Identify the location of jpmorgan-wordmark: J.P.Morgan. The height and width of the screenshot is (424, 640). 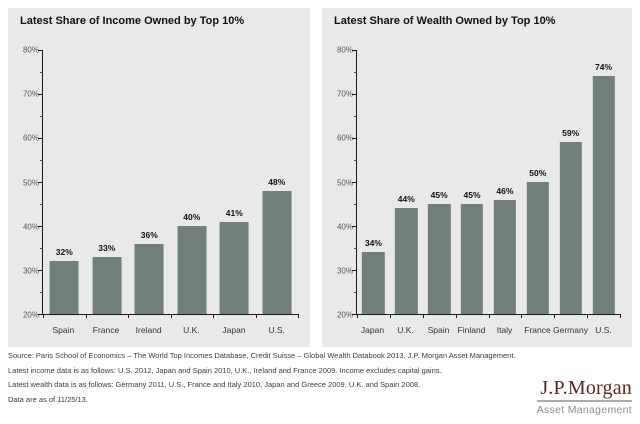
(586, 388).